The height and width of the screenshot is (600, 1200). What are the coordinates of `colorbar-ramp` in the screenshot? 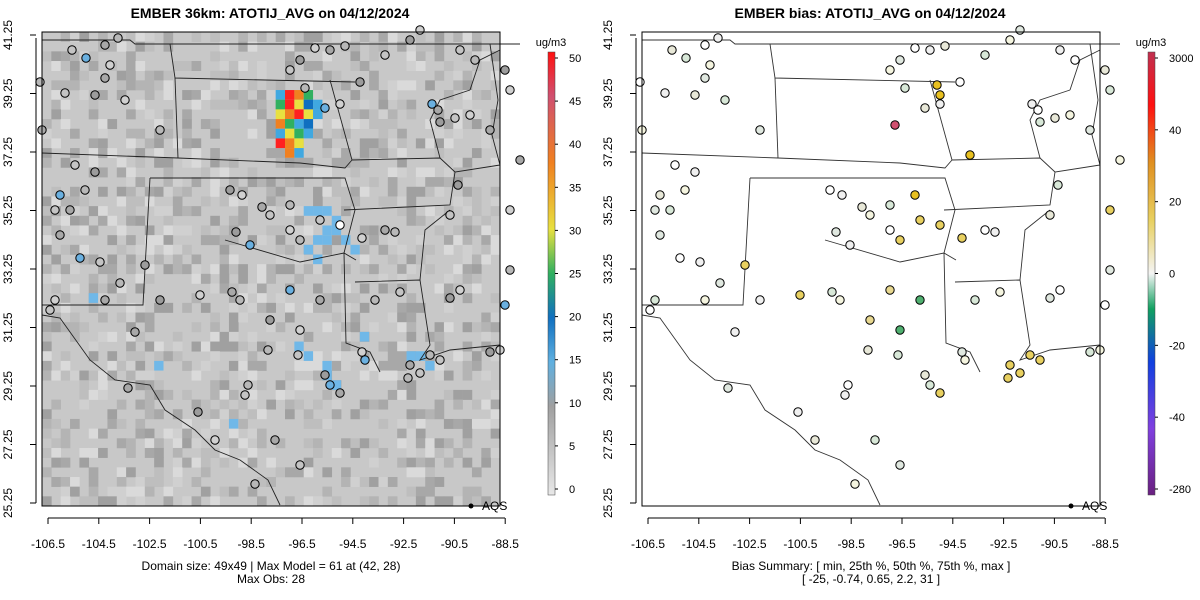 It's located at (1151, 273).